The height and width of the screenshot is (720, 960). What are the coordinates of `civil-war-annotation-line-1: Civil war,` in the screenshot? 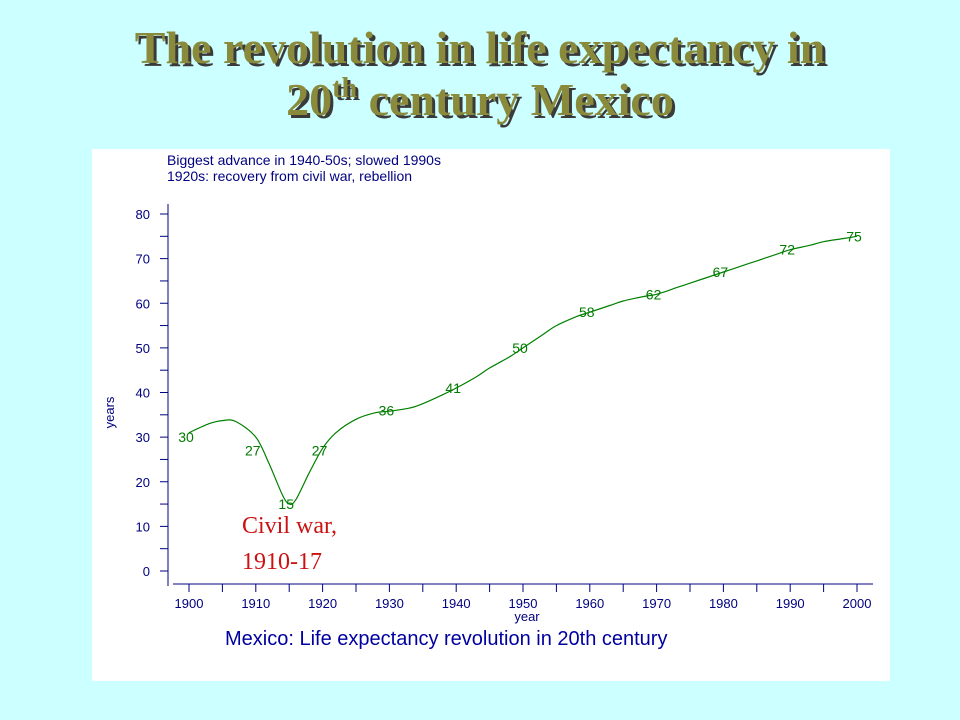 It's located at (289, 526).